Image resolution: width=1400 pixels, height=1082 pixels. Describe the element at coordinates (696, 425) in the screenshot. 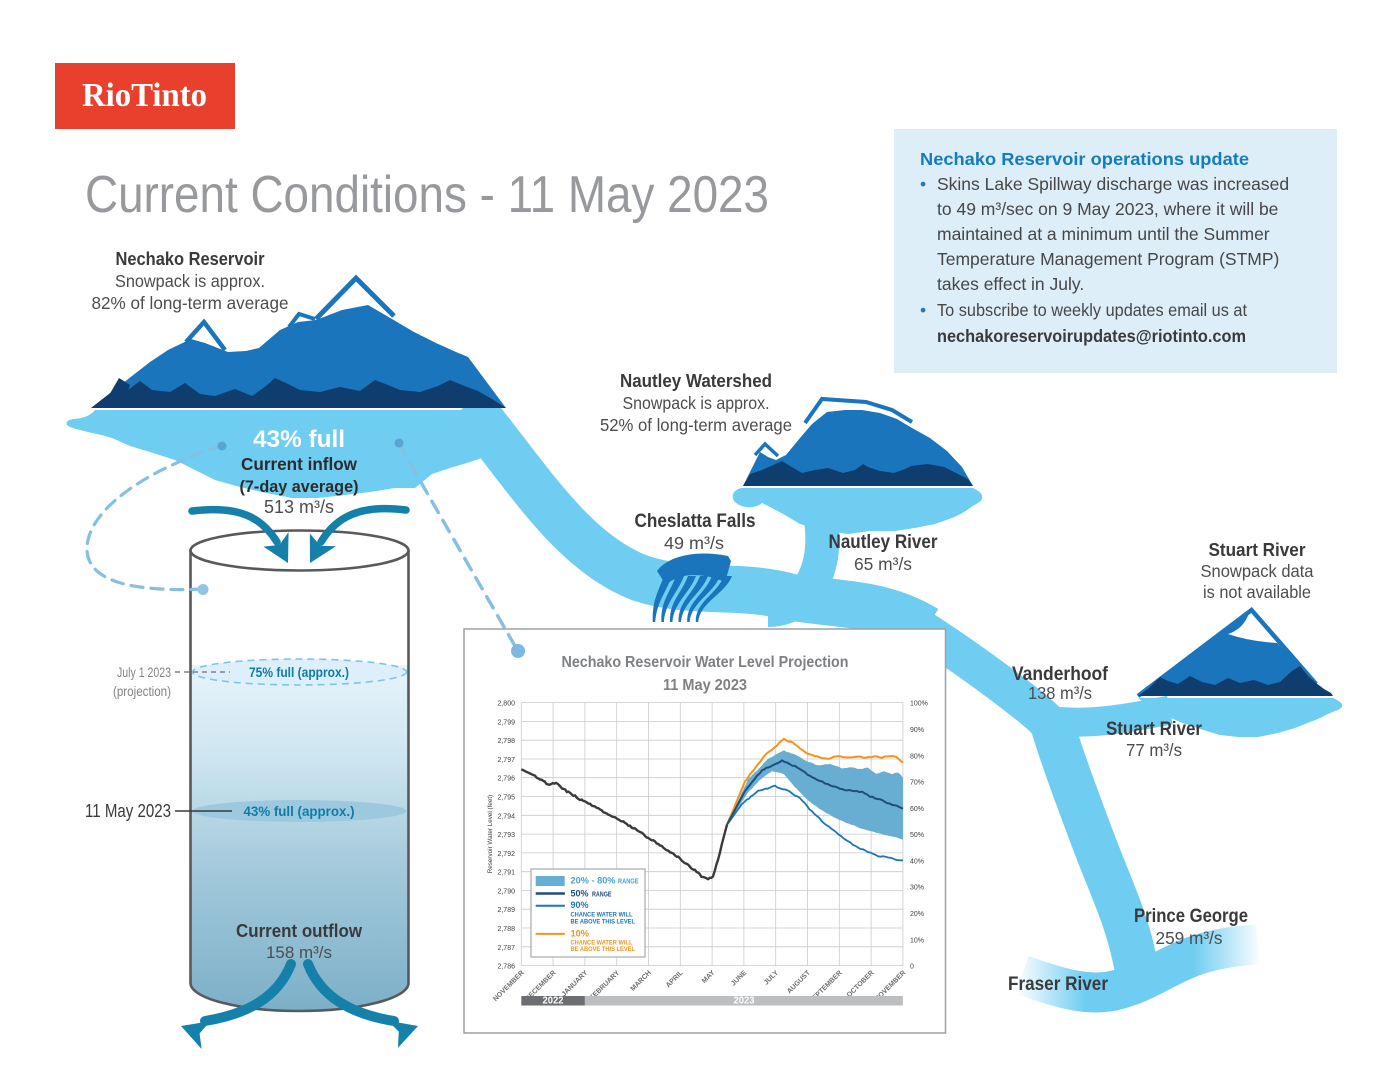

I see `svg-text: 52% of long-term average` at that location.